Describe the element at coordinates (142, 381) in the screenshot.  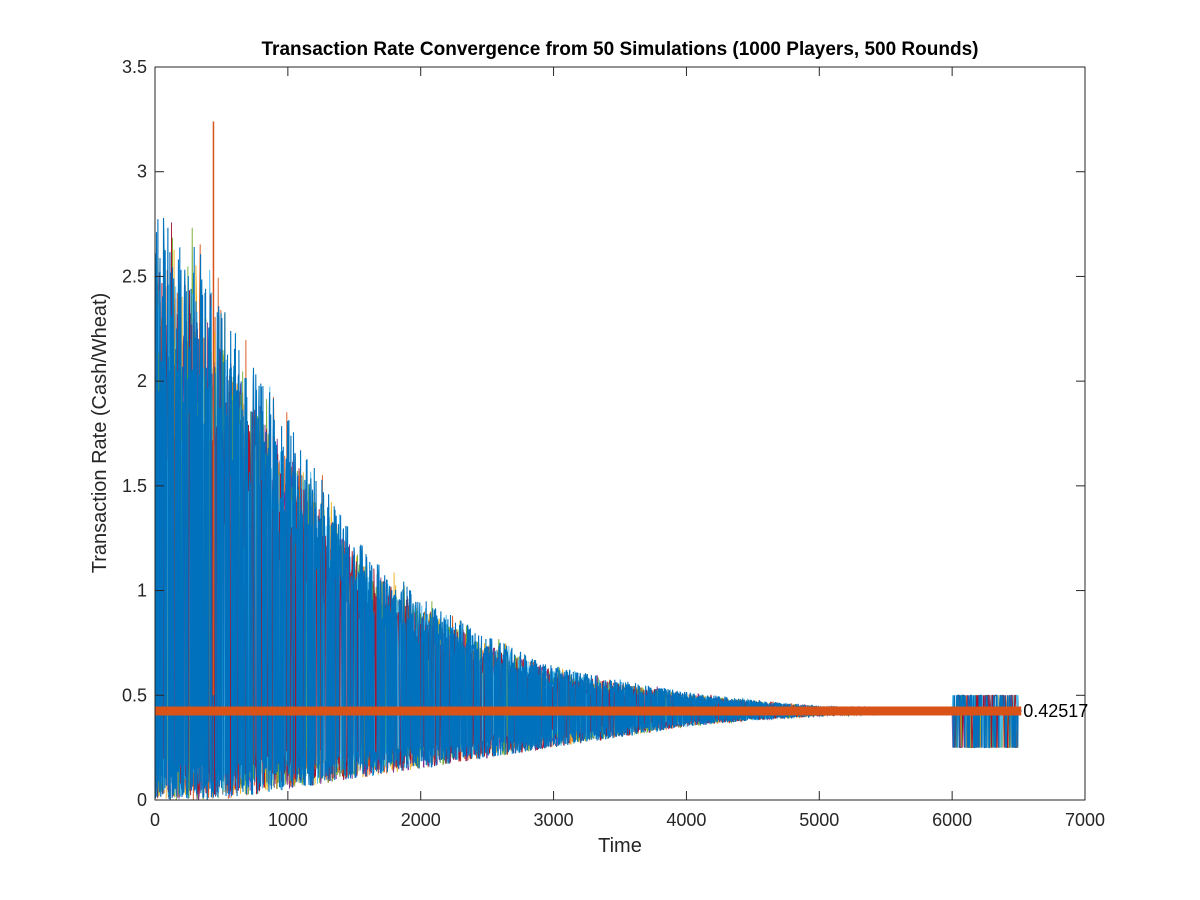
I see `y-tick-label: 2` at that location.